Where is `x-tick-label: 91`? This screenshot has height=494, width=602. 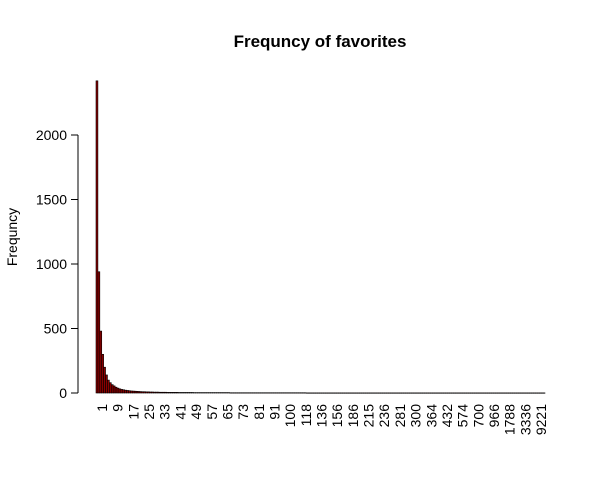
x-tick-label: 91 is located at coordinates (274, 412).